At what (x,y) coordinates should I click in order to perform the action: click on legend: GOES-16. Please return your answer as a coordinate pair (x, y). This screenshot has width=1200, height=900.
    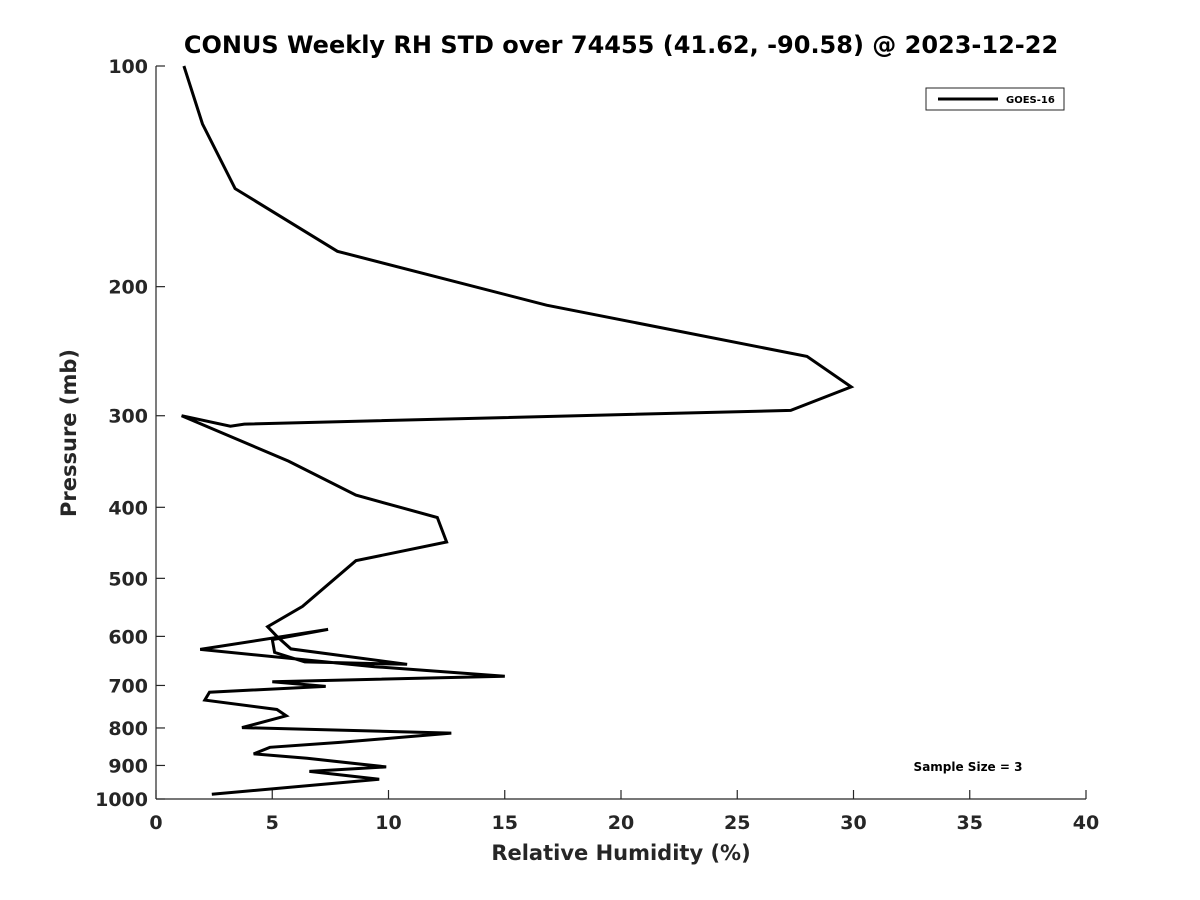
    Looking at the image, I should click on (995, 99).